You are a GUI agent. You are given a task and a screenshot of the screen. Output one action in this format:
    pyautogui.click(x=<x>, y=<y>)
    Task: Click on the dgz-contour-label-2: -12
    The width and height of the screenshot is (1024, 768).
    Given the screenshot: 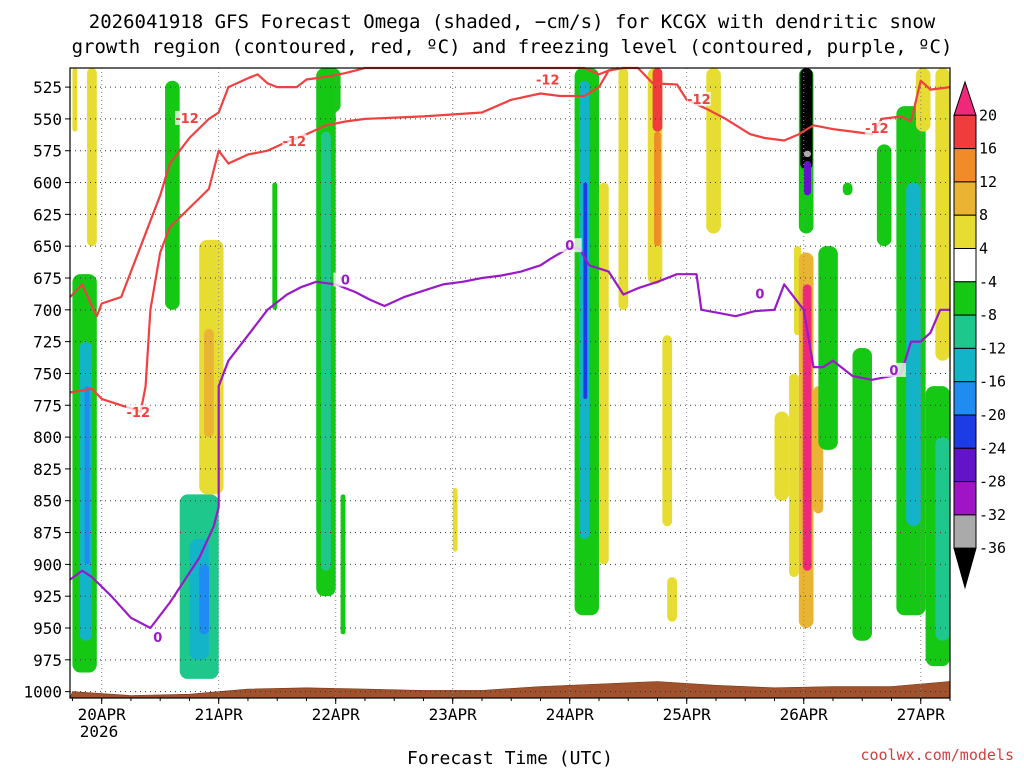 What is the action you would take?
    pyautogui.click(x=548, y=81)
    